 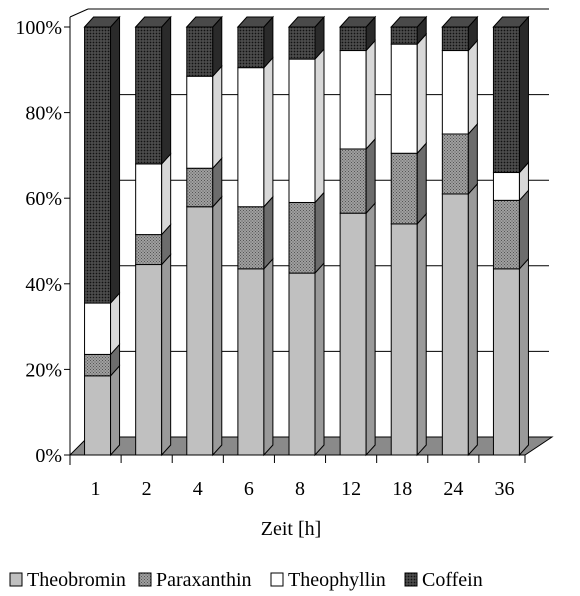 I want to click on x-tick-label: 1, so click(x=96, y=489).